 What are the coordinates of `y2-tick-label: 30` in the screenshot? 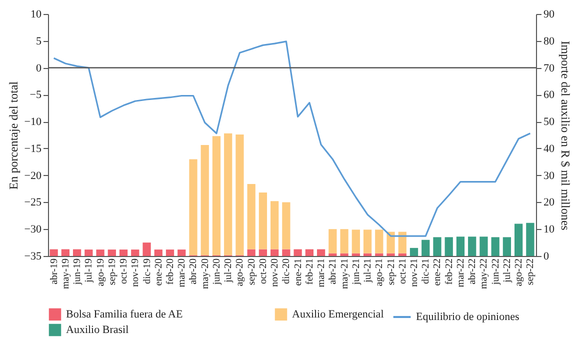 It's located at (549, 176).